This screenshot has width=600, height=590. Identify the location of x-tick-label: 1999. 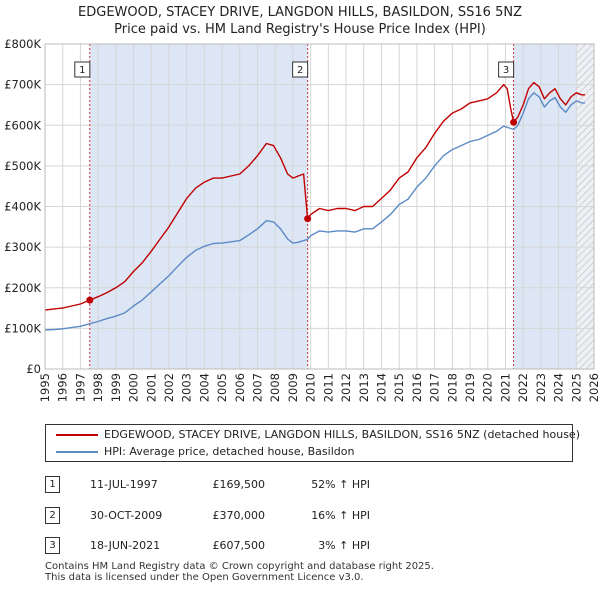
(116, 387).